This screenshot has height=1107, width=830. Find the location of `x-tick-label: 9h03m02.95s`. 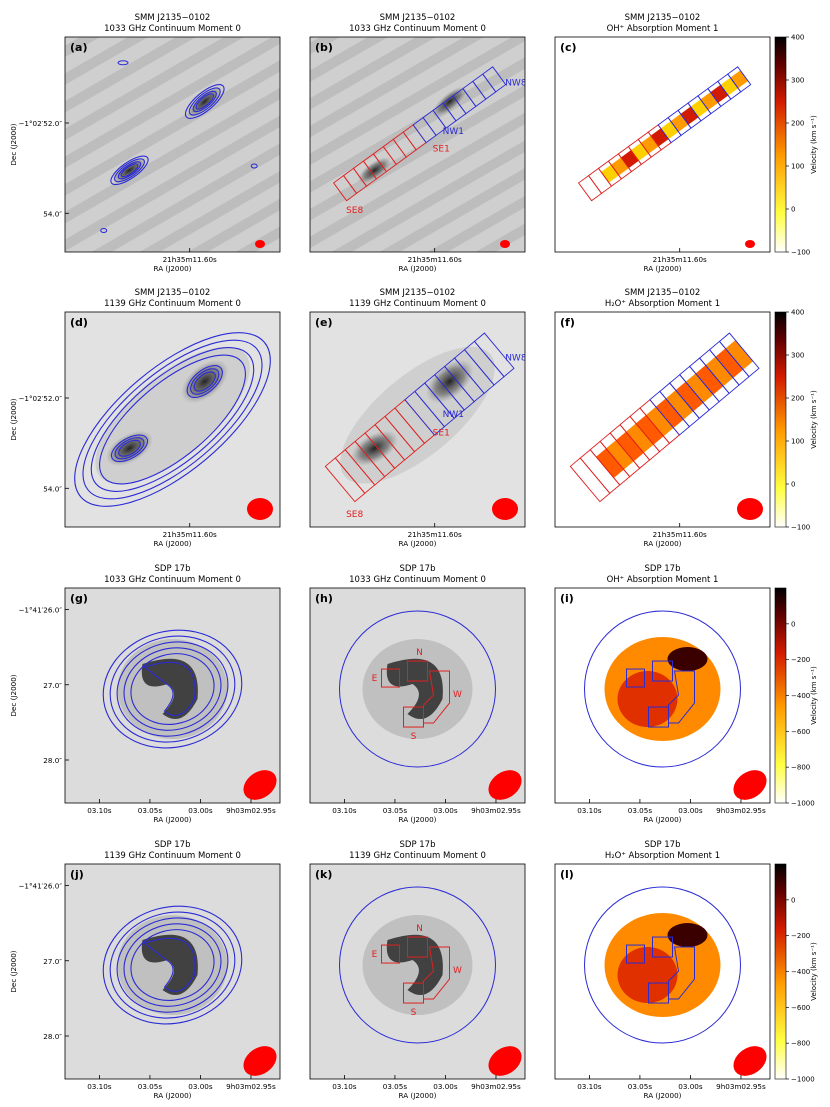

x-tick-label: 9h03m02.95s is located at coordinates (741, 1086).